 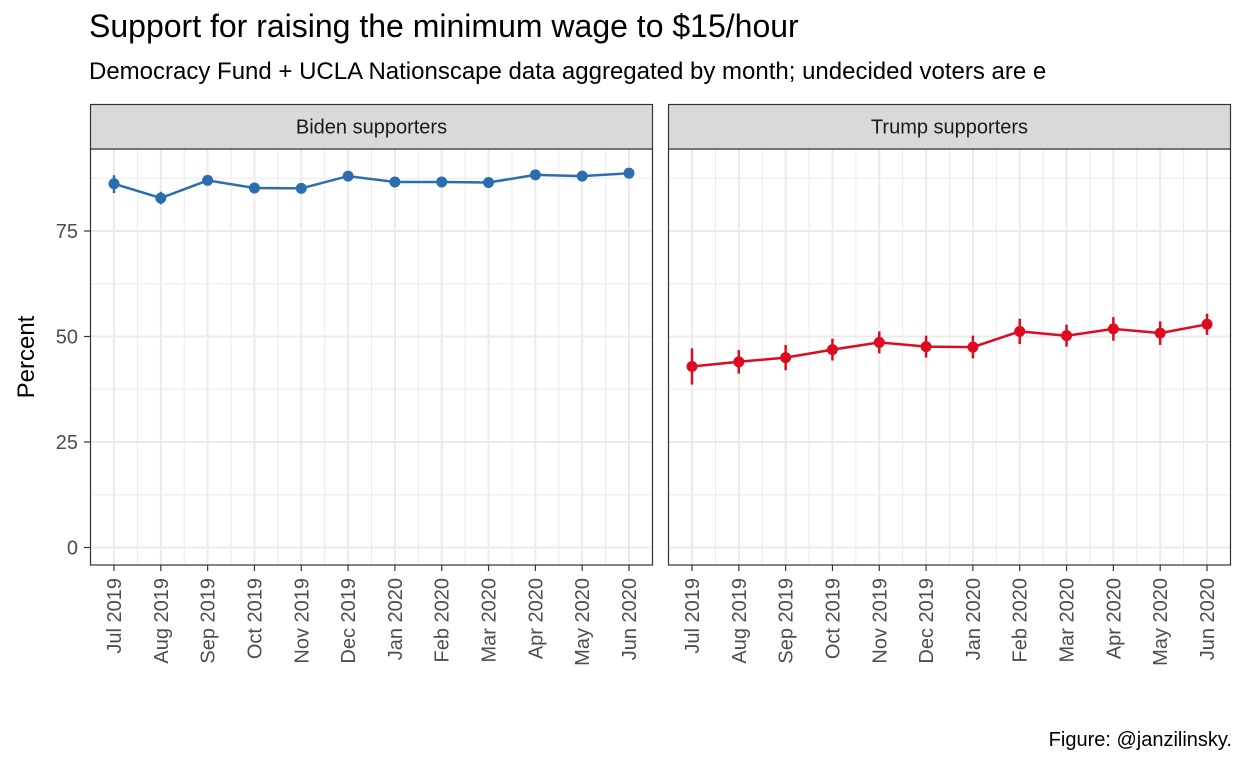 I want to click on facet-strip-label: Biden supporters, so click(x=371, y=128).